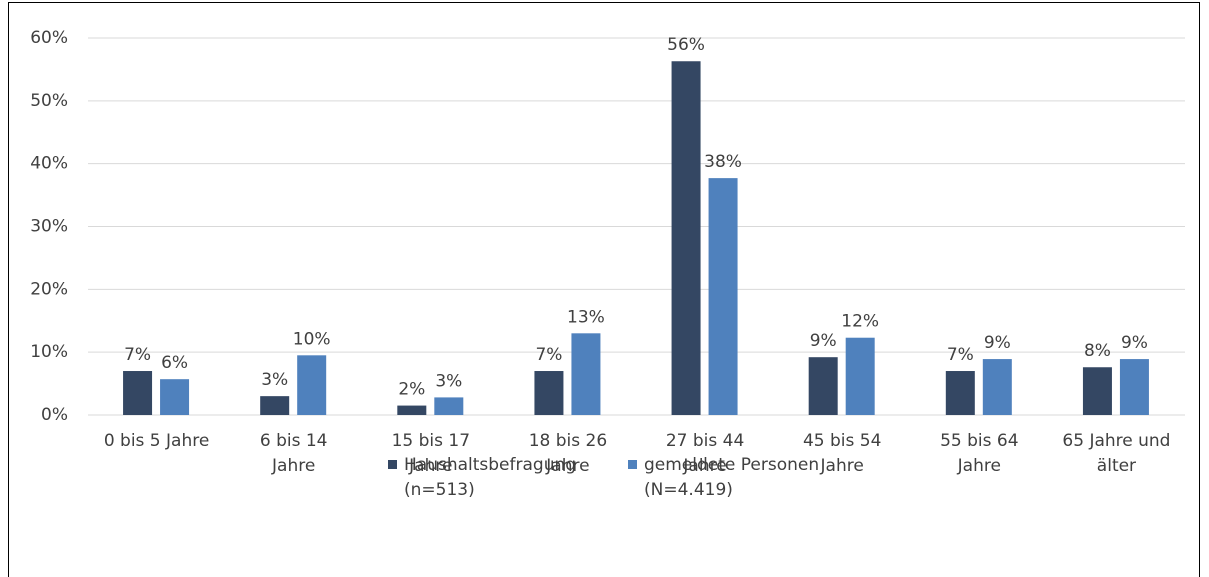 The width and height of the screenshot is (1209, 577). What do you see at coordinates (568, 453) in the screenshot?
I see `x-tick-label: 18 bis 26 Jahre` at bounding box center [568, 453].